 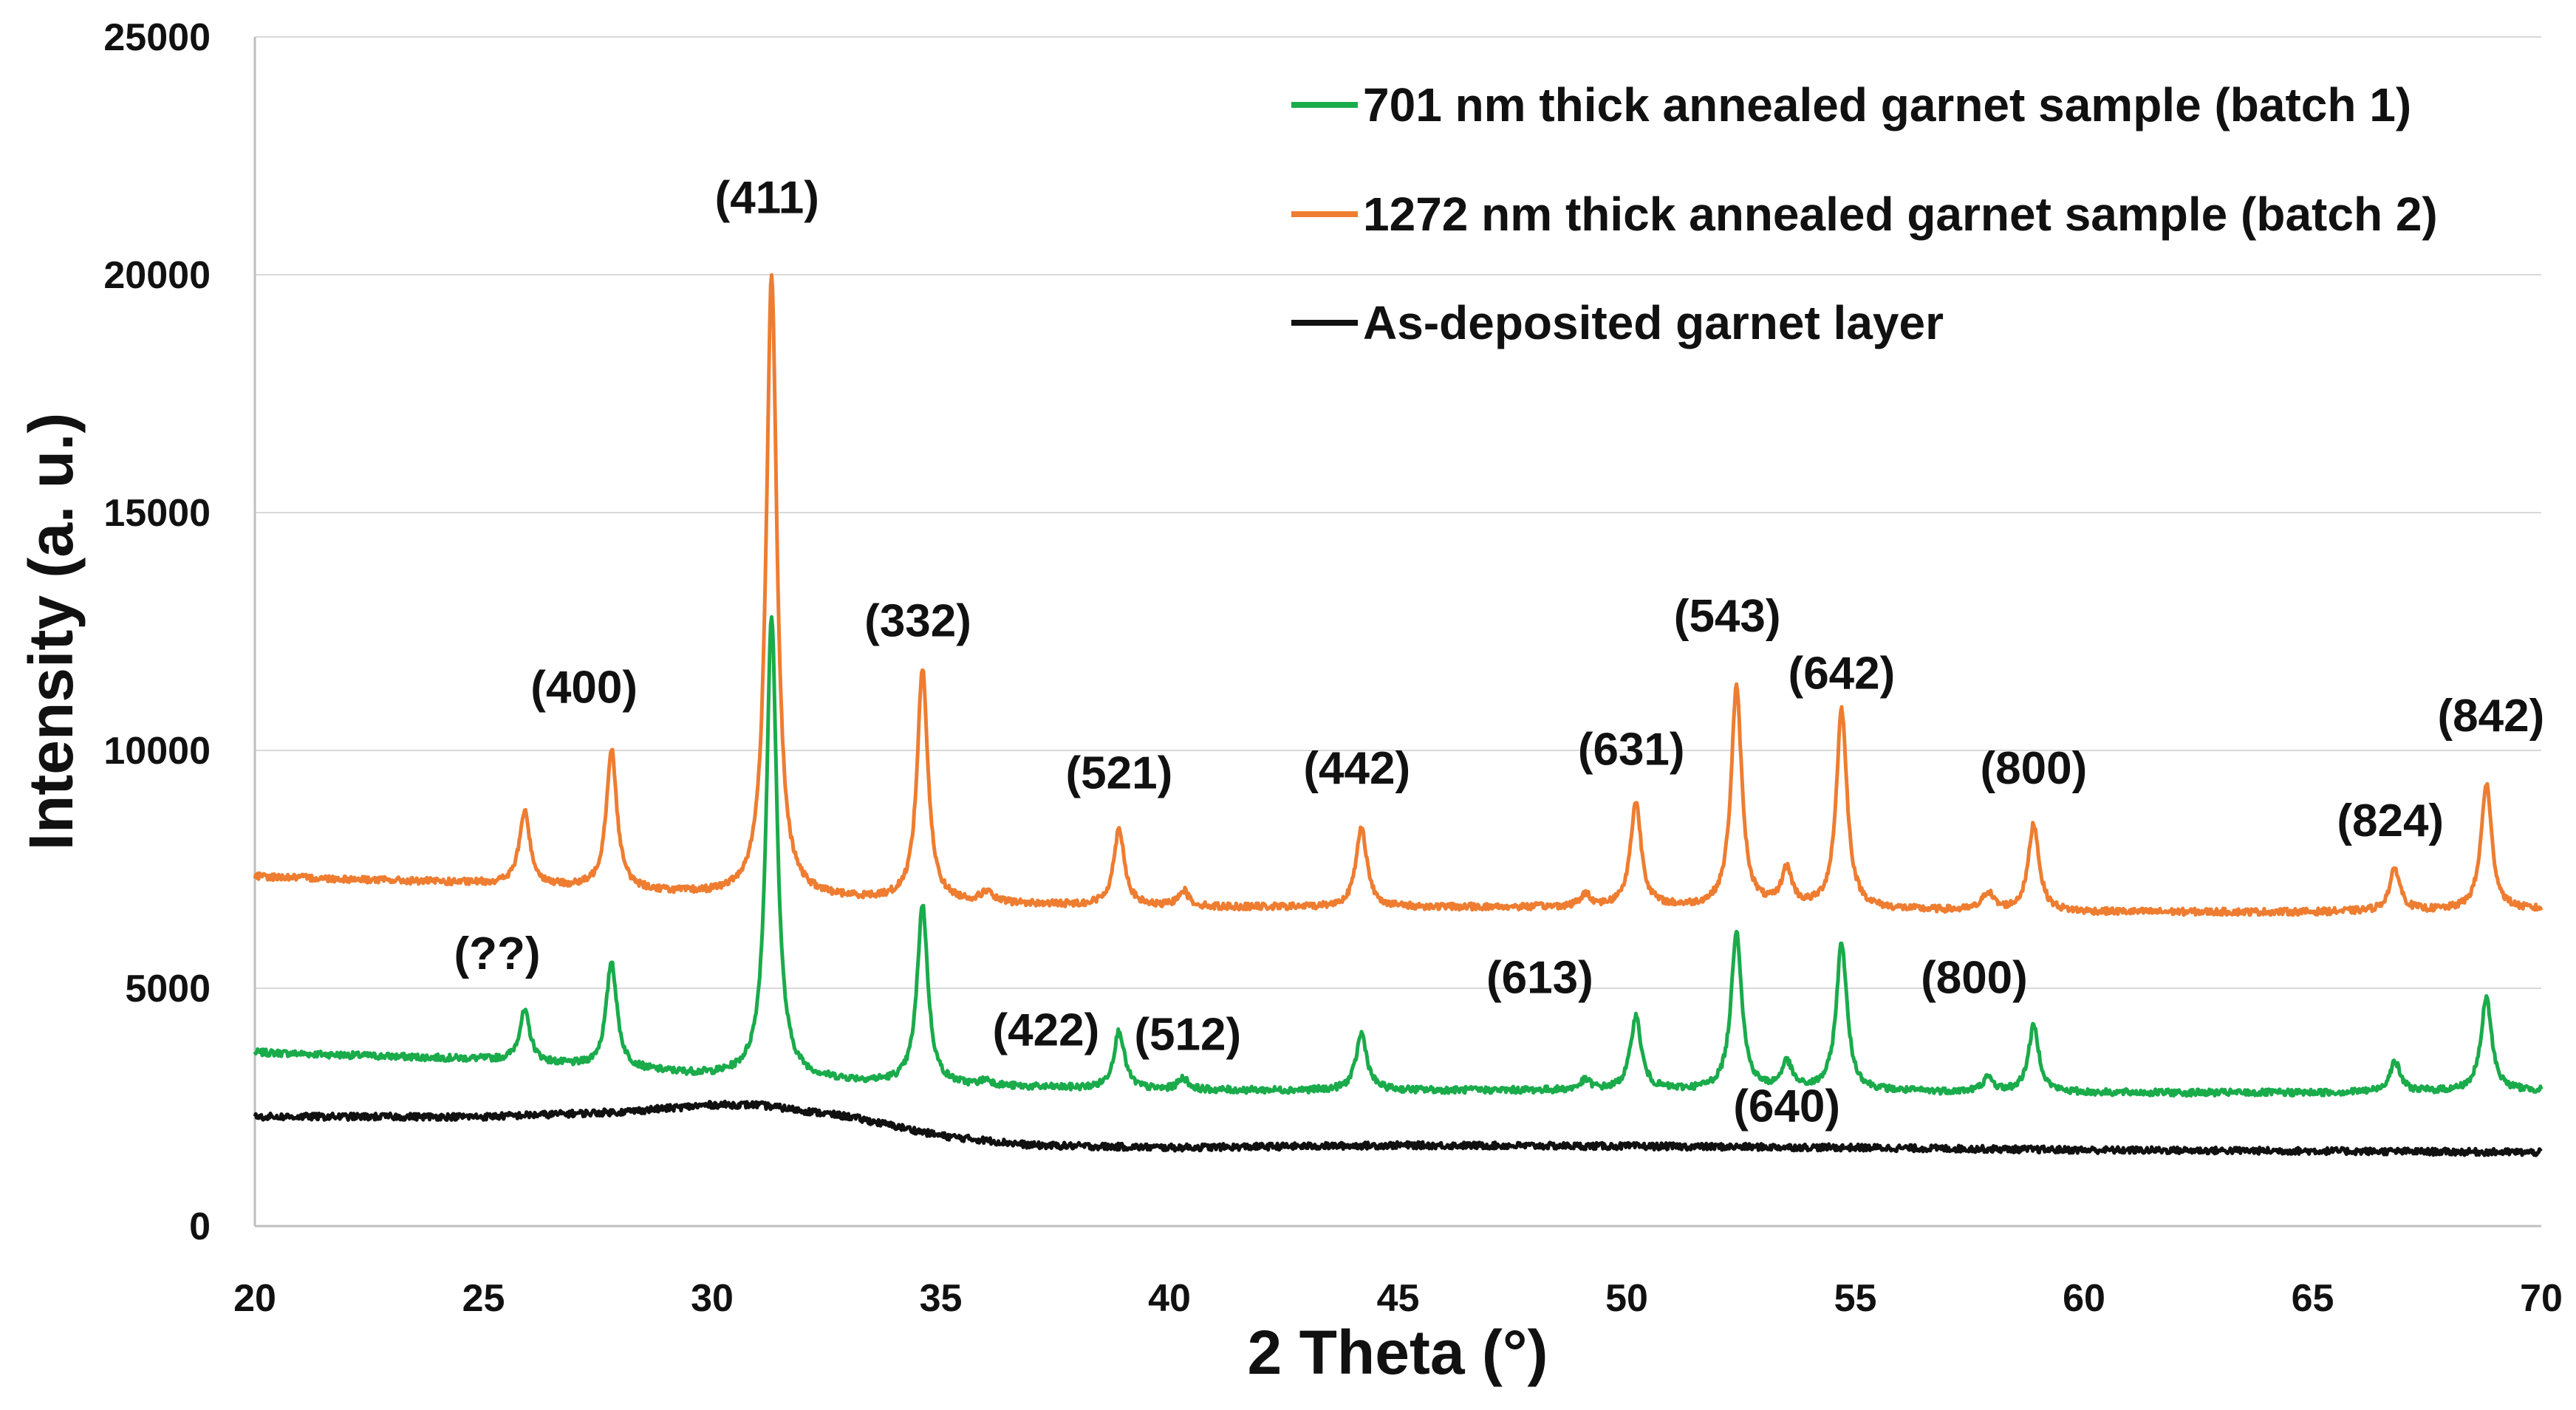 I want to click on x-tick-label: 45, so click(x=1398, y=1298).